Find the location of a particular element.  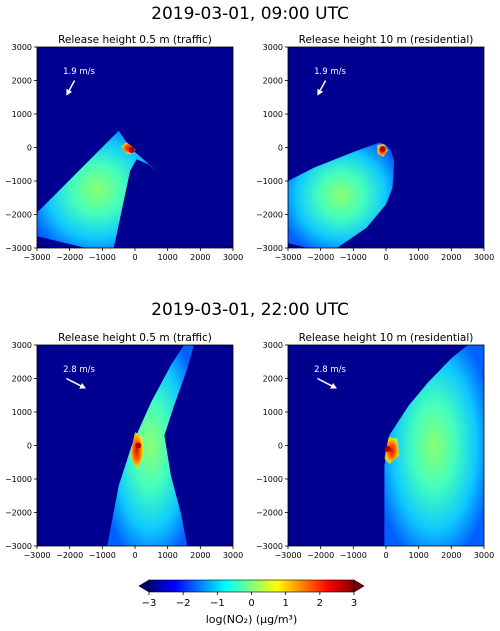

colorbar-tick-label: 1 is located at coordinates (285, 603).